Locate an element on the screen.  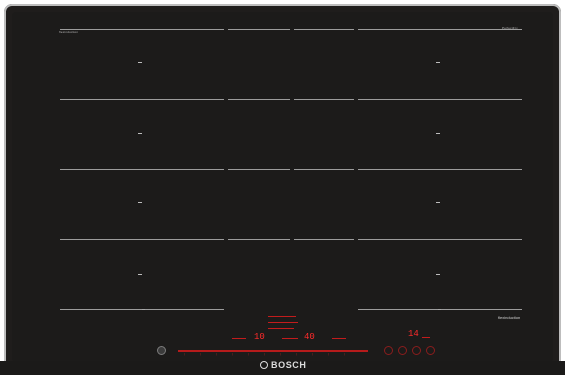
plus-icon is located at coordinates (402, 350).